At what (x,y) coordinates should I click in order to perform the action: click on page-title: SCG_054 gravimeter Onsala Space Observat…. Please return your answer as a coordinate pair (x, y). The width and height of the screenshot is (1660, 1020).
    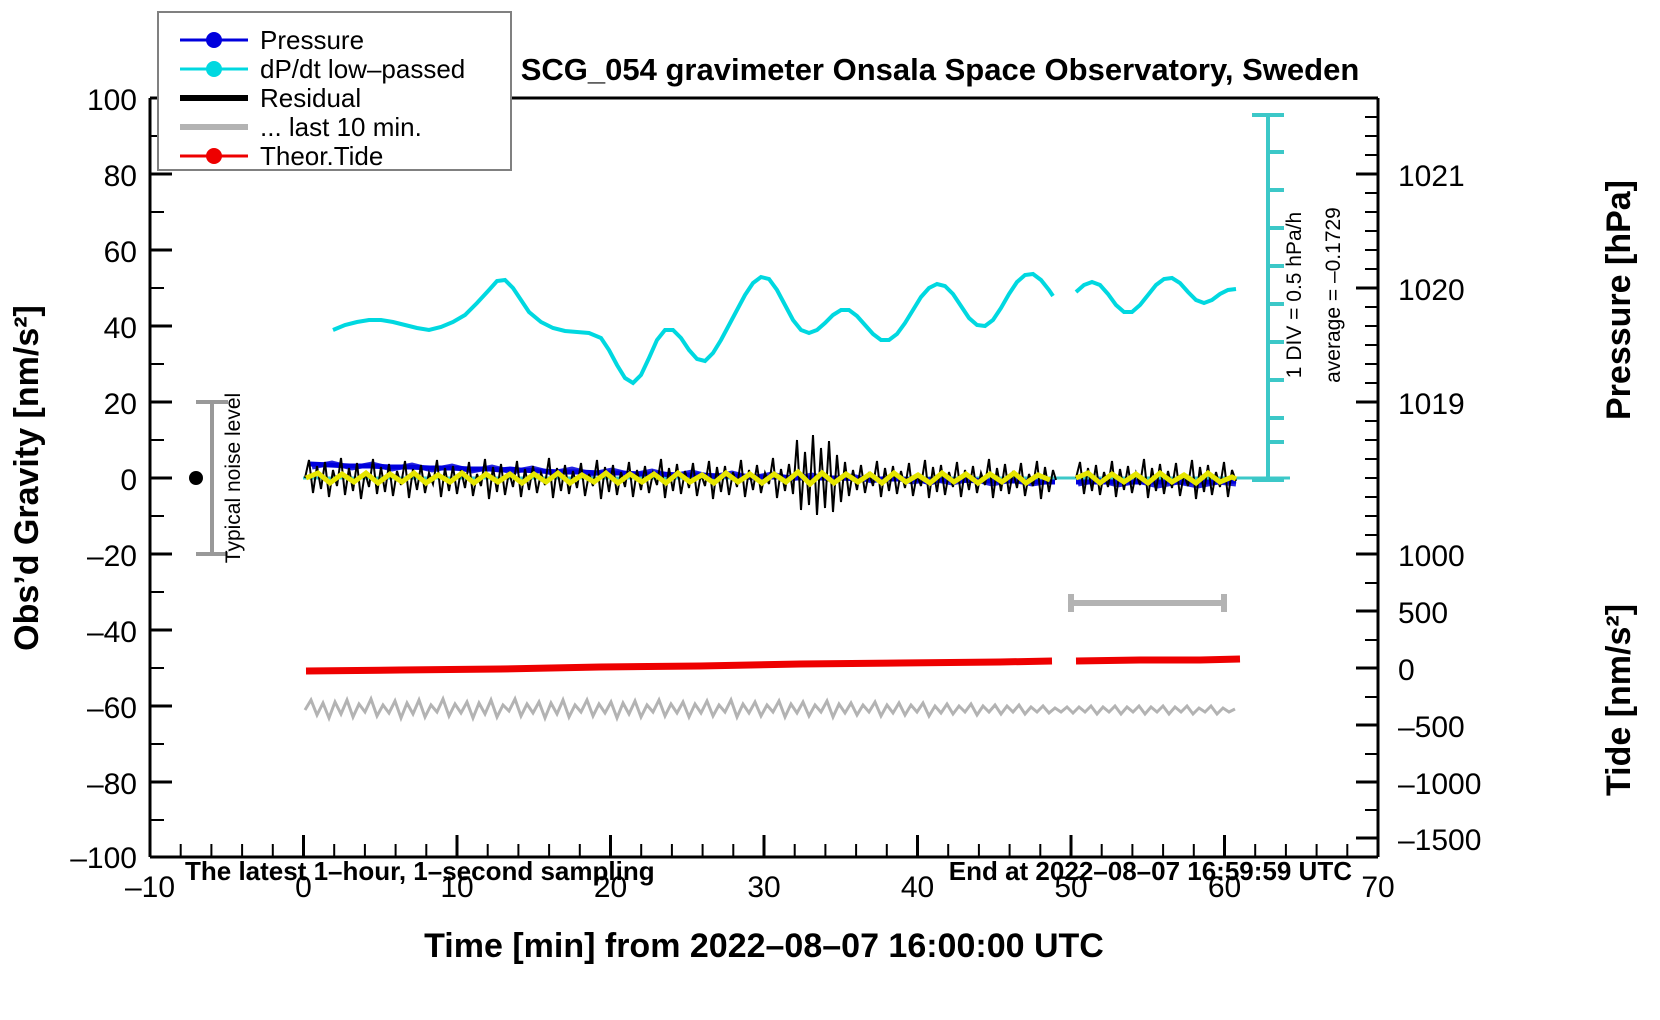
    Looking at the image, I should click on (940, 69).